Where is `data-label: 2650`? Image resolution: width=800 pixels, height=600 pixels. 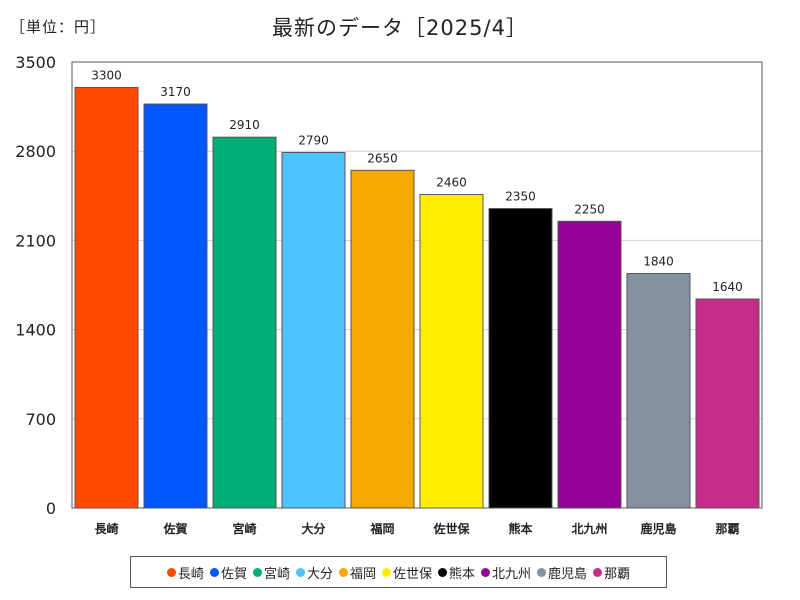 data-label: 2650 is located at coordinates (382, 158).